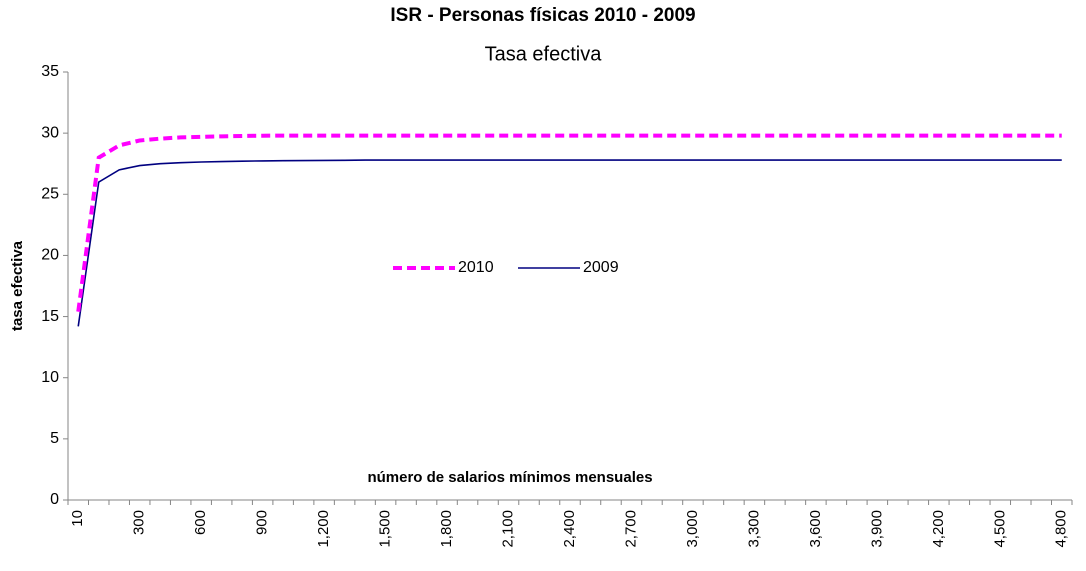 Image resolution: width=1086 pixels, height=571 pixels. Describe the element at coordinates (446, 529) in the screenshot. I see `x-tick-label: 1,800` at that location.